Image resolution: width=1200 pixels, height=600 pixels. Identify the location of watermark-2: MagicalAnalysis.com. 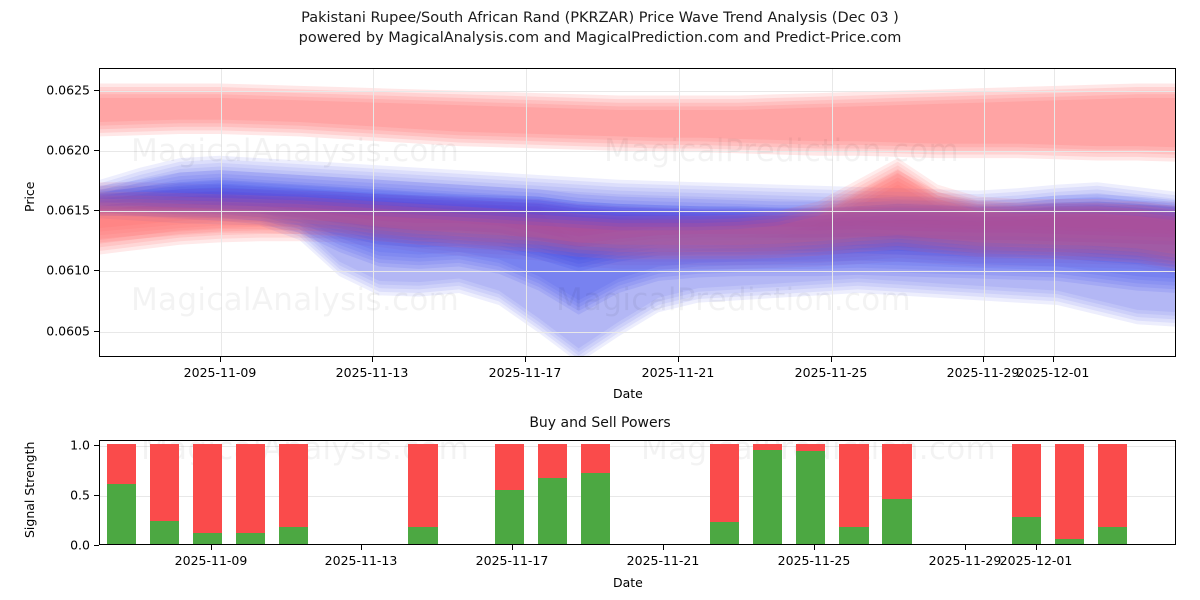
(295, 300).